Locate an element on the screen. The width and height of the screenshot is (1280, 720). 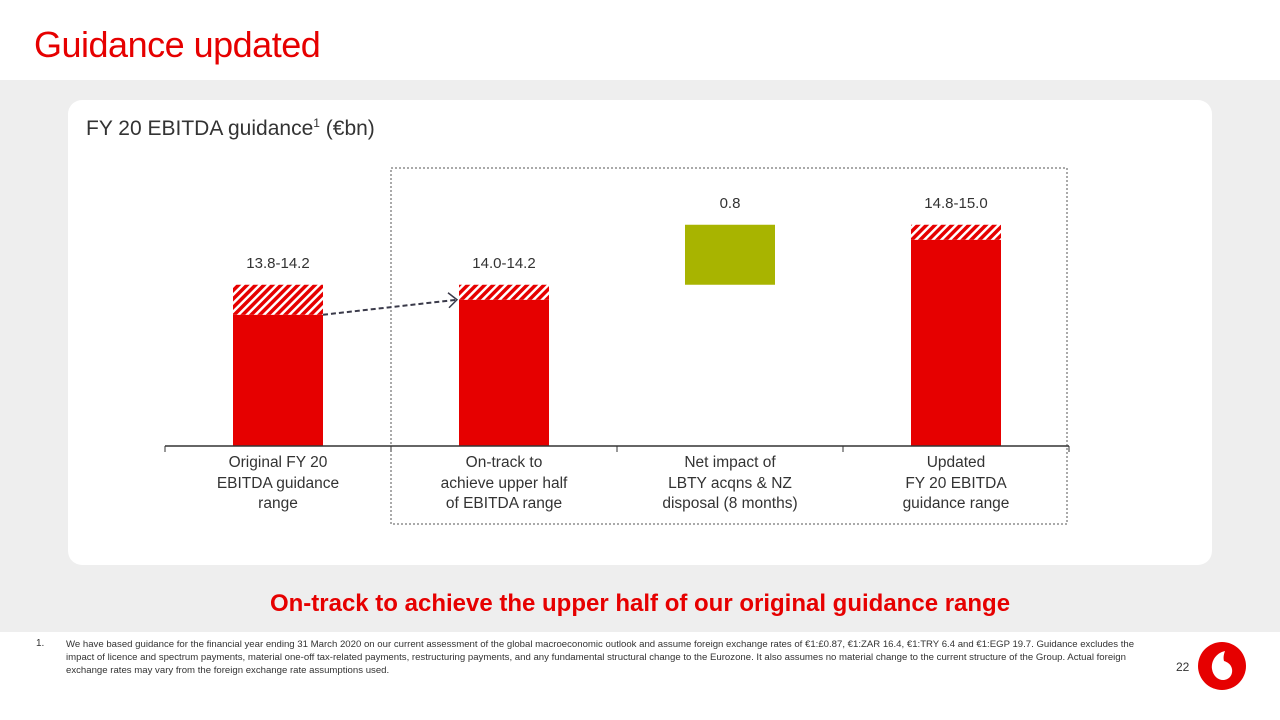
data-label: 14.0-14.2 is located at coordinates (504, 263).